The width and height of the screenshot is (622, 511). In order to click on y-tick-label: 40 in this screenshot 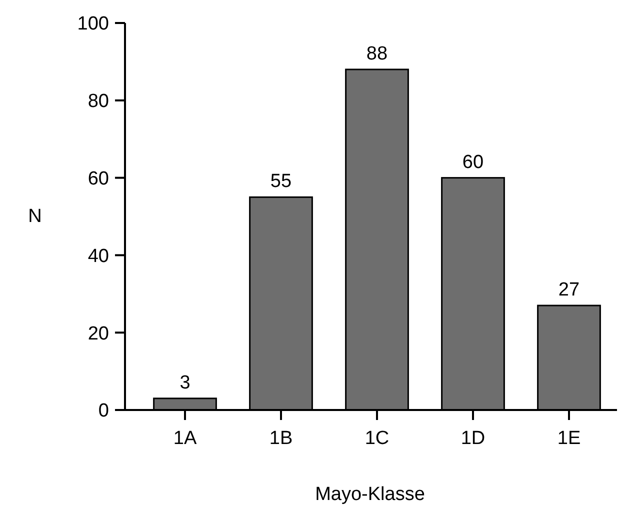, I will do `click(98, 256)`.